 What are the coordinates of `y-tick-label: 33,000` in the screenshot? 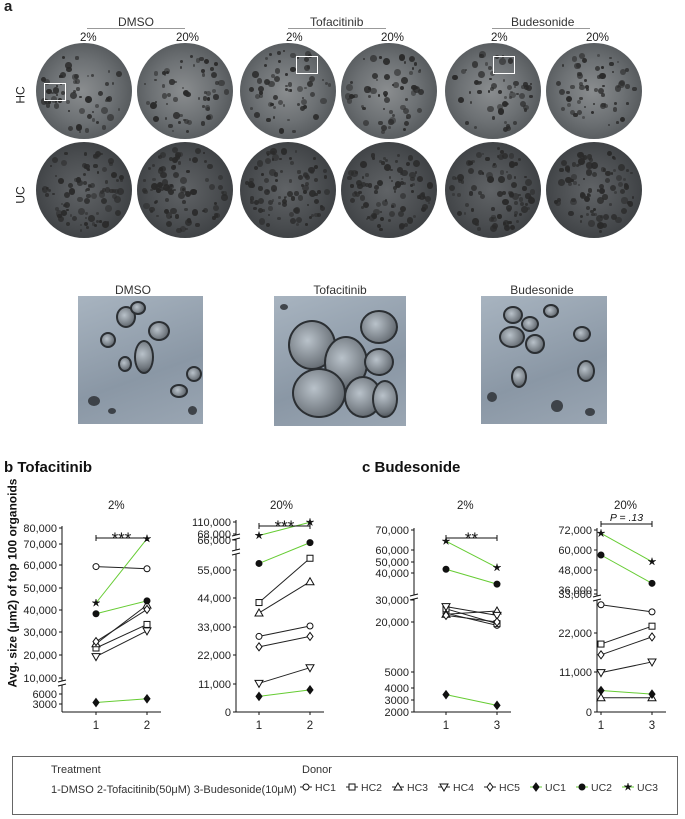 It's located at (575, 595).